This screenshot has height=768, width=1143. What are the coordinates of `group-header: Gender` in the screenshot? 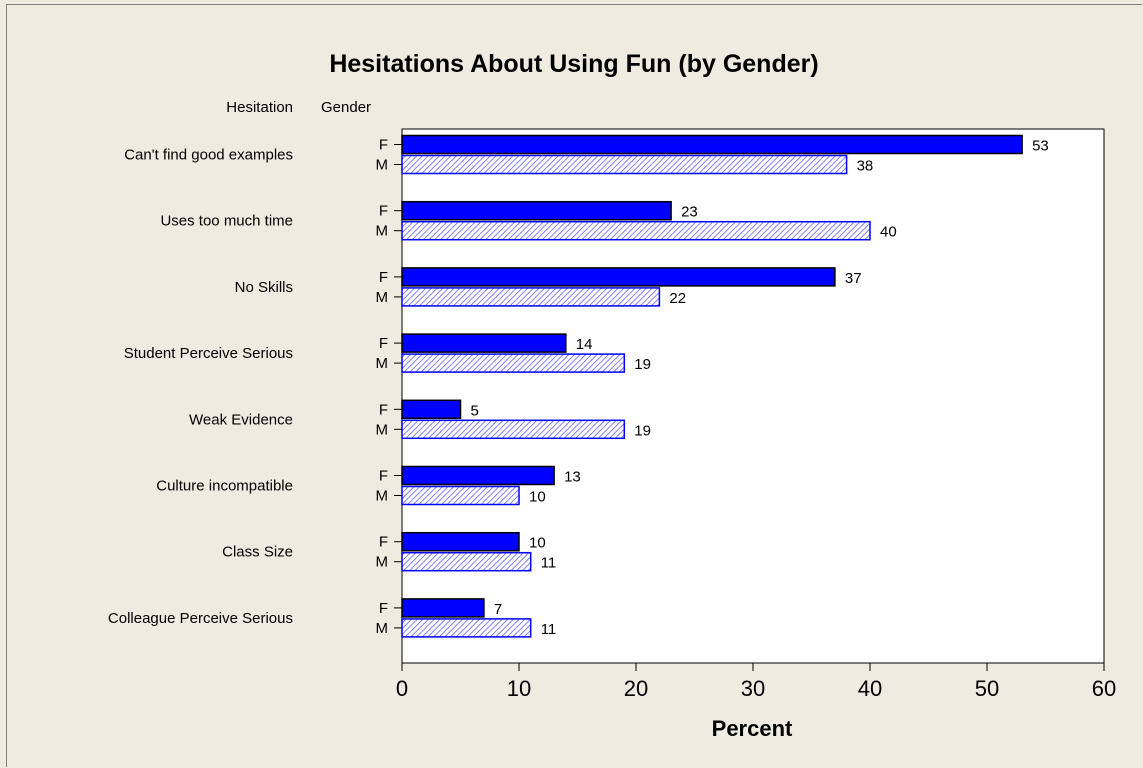 It's located at (346, 107).